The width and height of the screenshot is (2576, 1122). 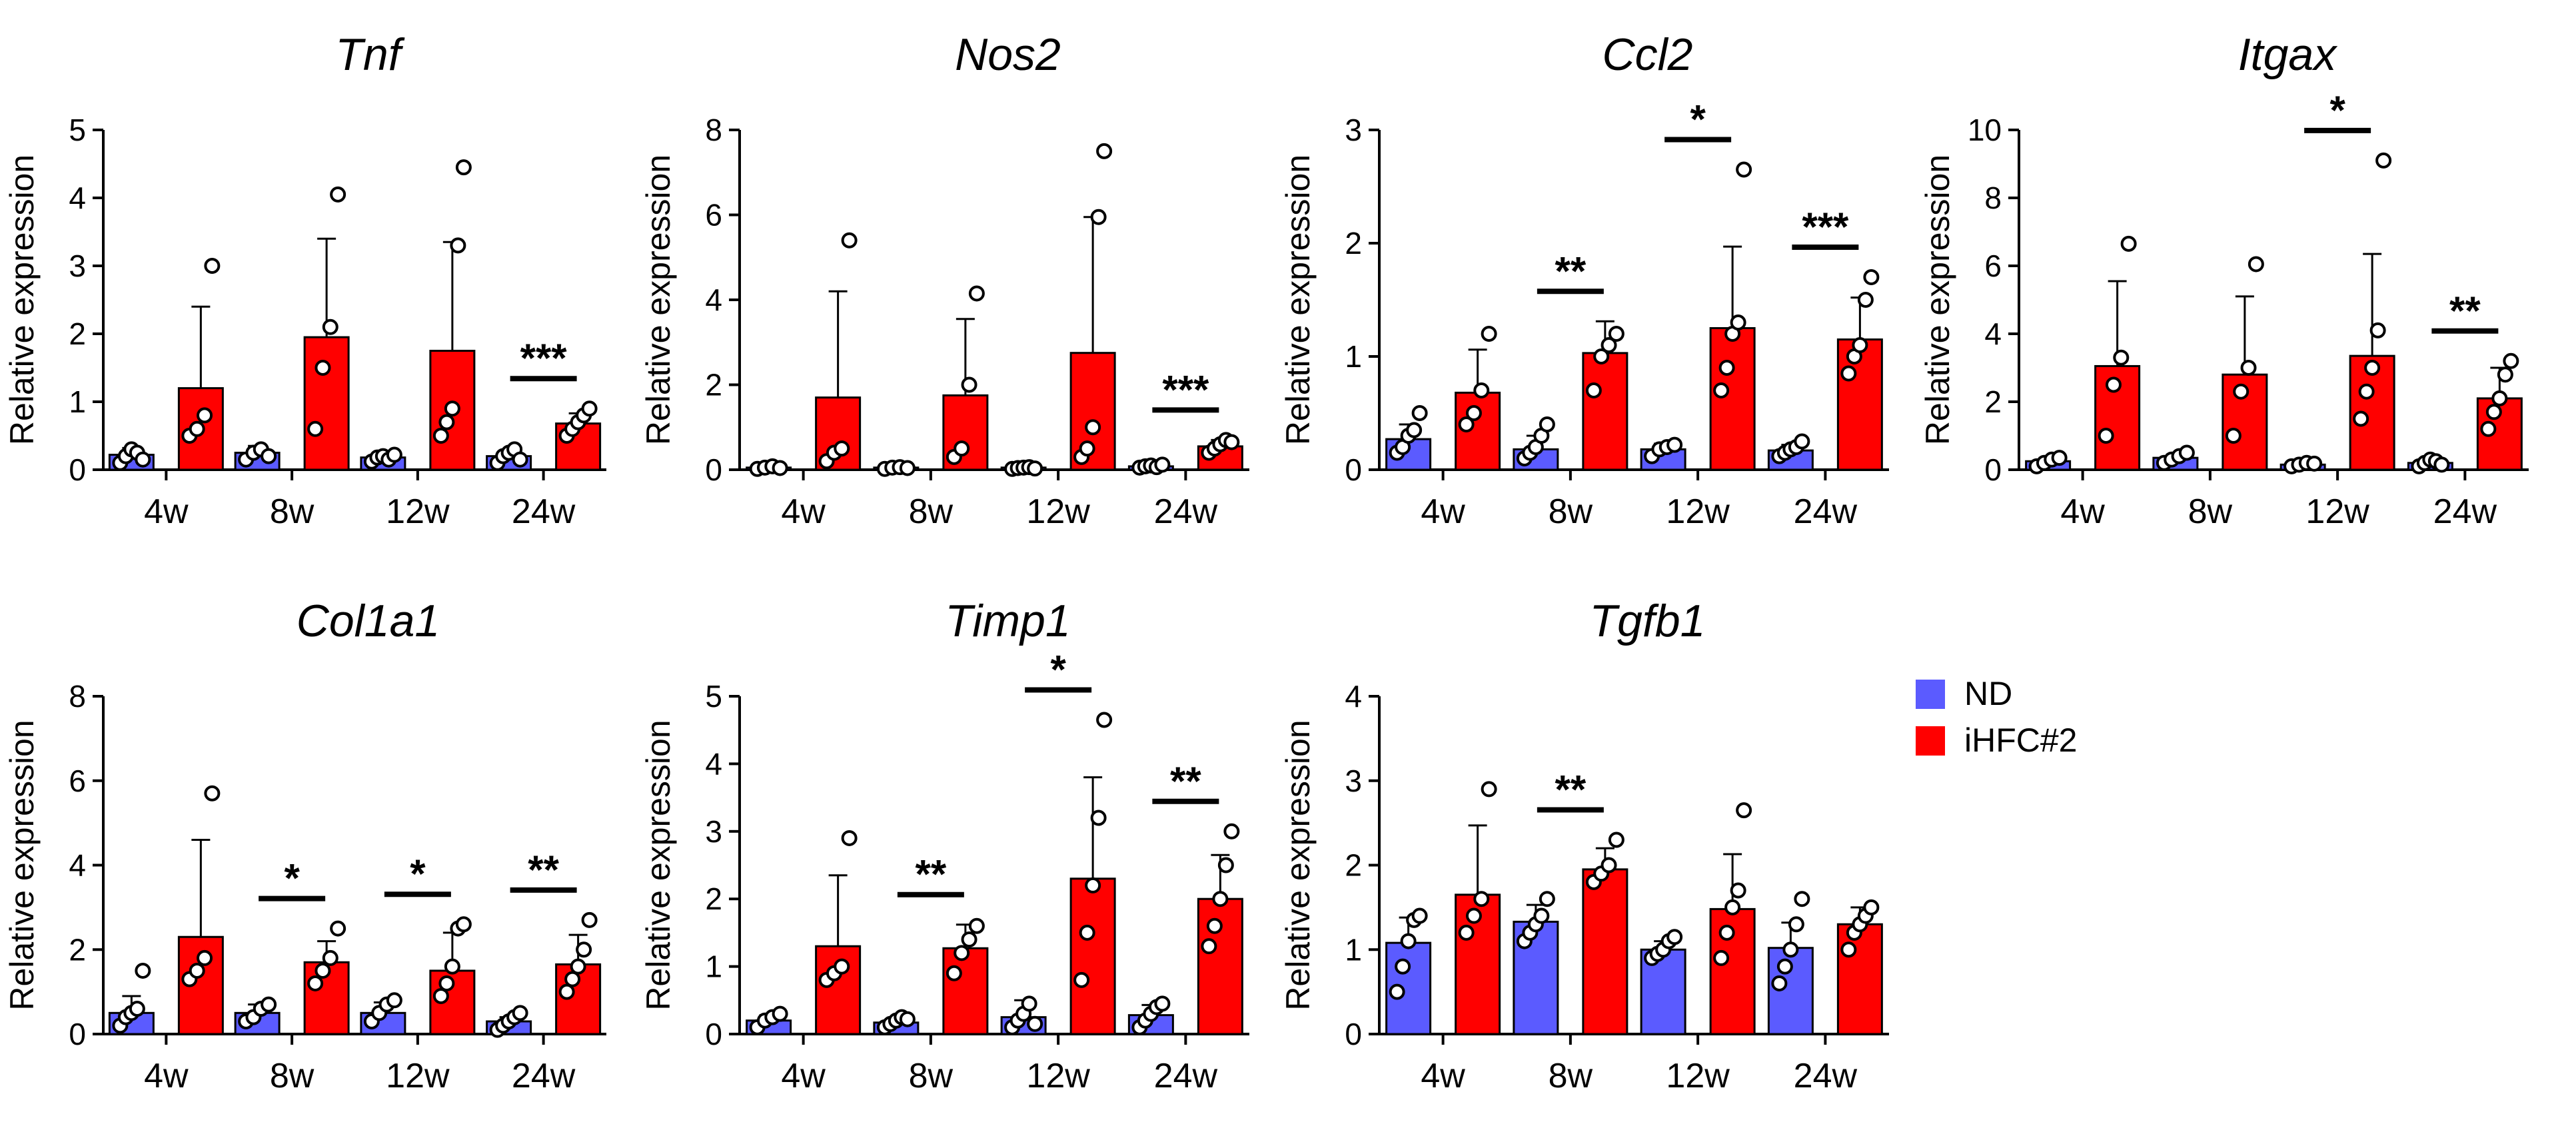 I want to click on y-tick-label: 3, so click(x=77, y=266).